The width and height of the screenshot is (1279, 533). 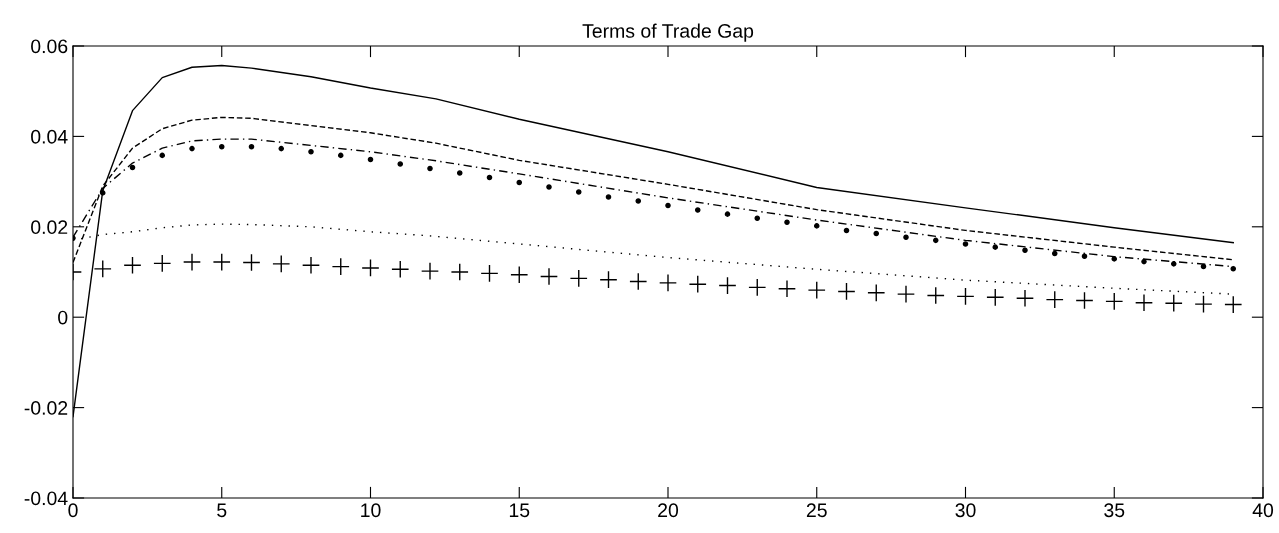 I want to click on y-tick-label: 0.06, so click(x=49, y=46).